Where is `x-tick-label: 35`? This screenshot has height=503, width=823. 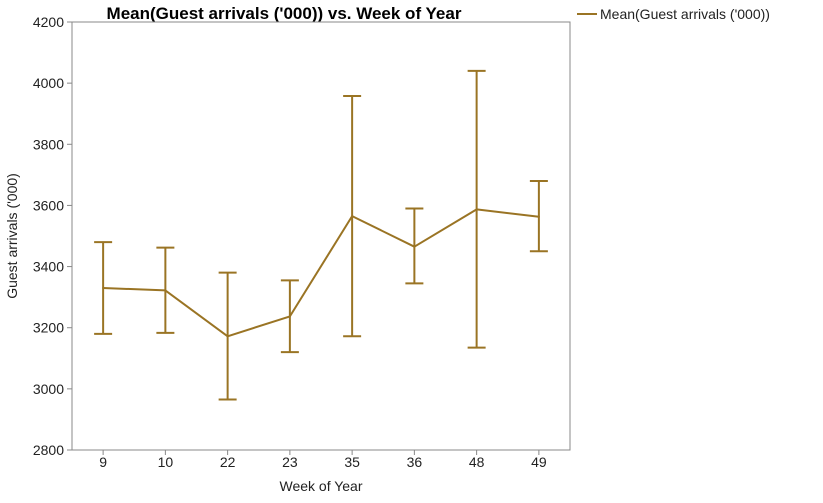
x-tick-label: 35 is located at coordinates (352, 462).